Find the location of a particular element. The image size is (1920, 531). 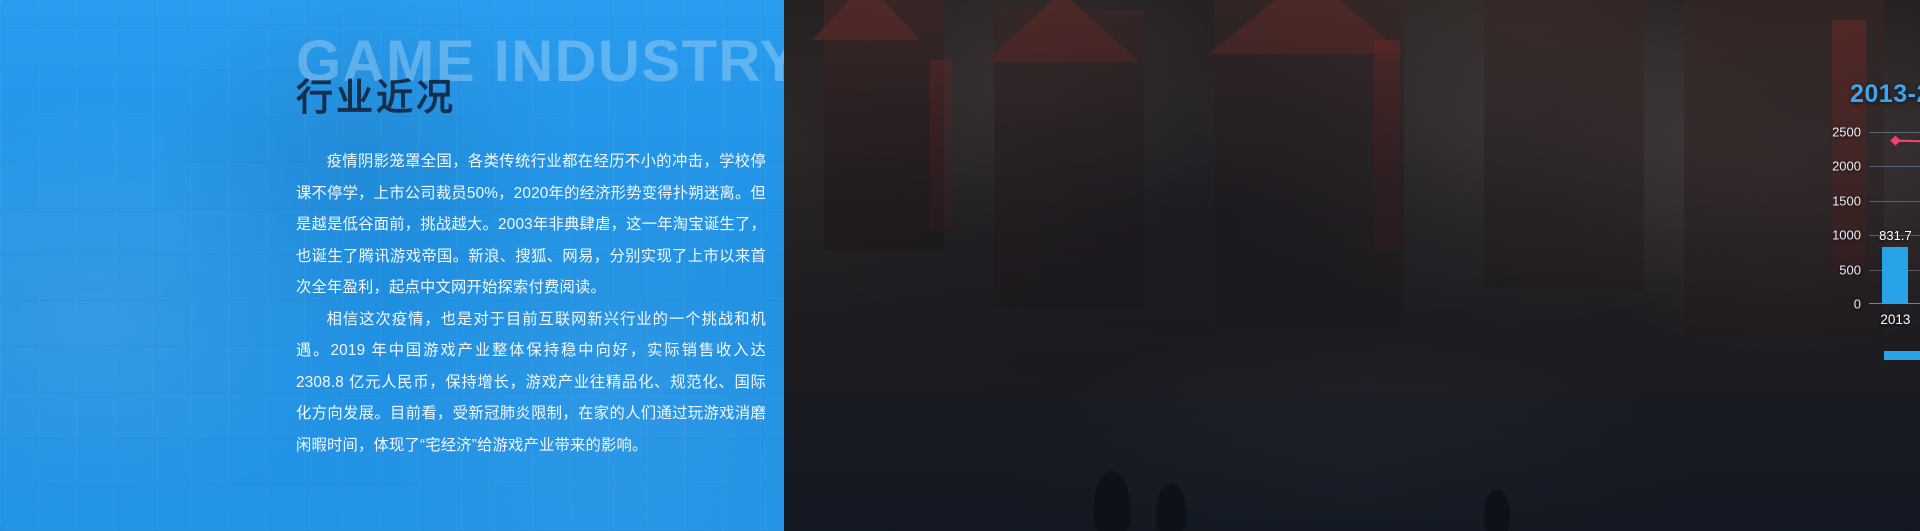

growth-rate-line is located at coordinates (1905, 140).